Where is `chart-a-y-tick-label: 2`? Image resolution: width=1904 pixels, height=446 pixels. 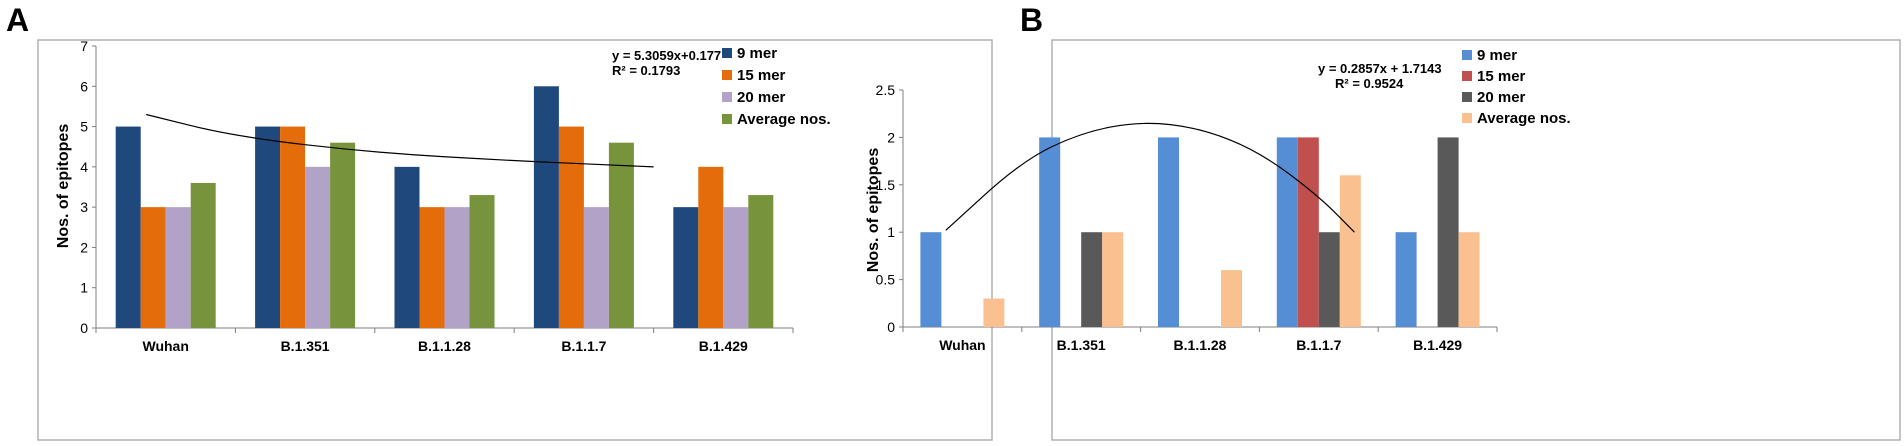 chart-a-y-tick-label: 2 is located at coordinates (84, 247).